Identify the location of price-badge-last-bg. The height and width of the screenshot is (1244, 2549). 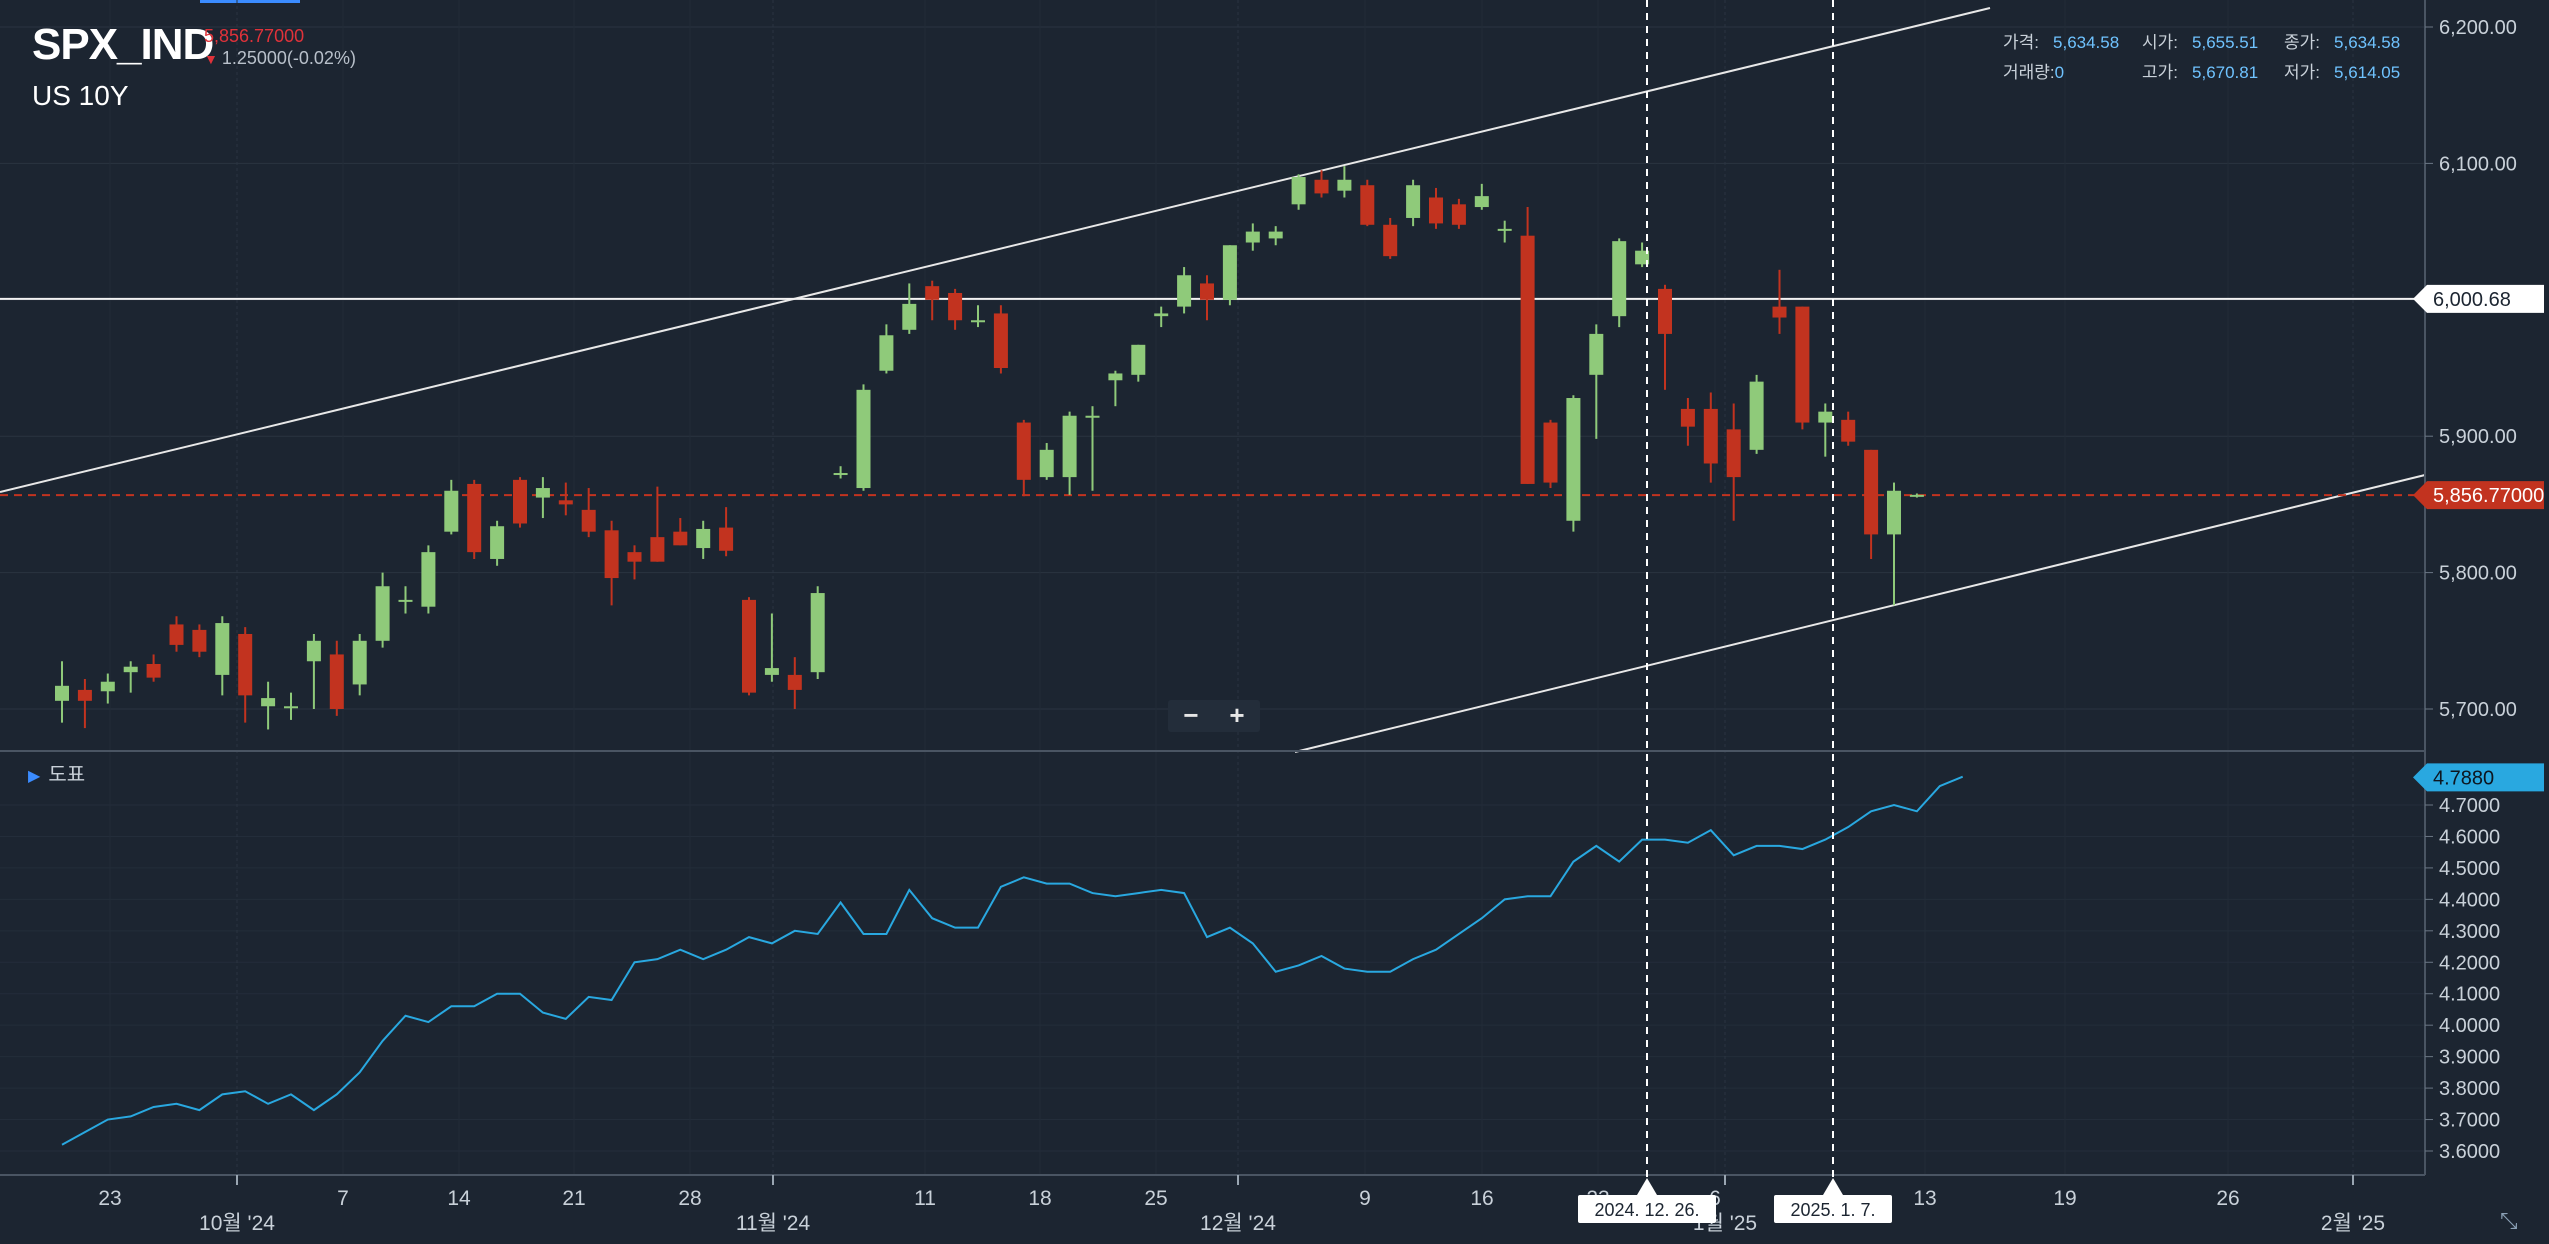
(2478, 495).